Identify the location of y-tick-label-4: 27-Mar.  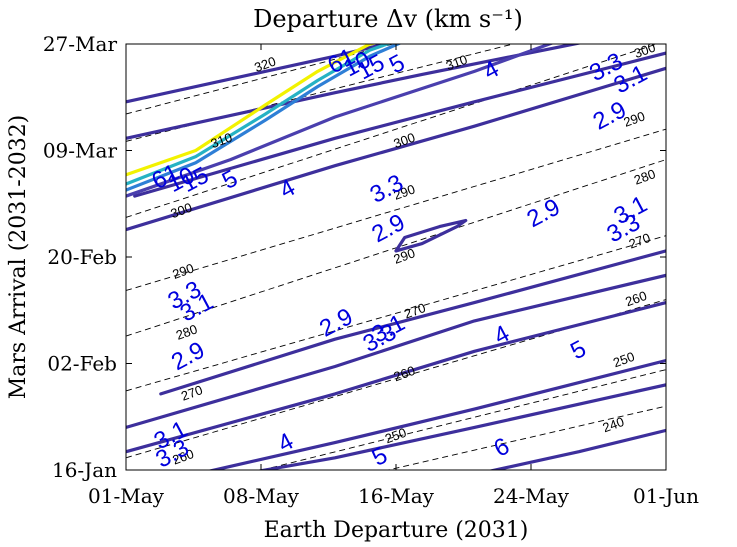
(80, 44).